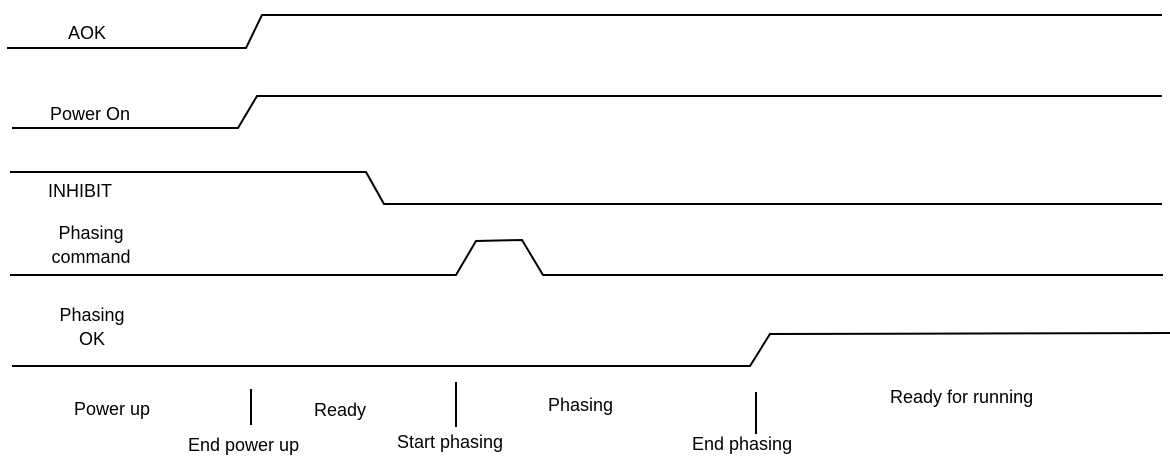  I want to click on signal-phasing-ok: Phasing OK, so click(591, 336).